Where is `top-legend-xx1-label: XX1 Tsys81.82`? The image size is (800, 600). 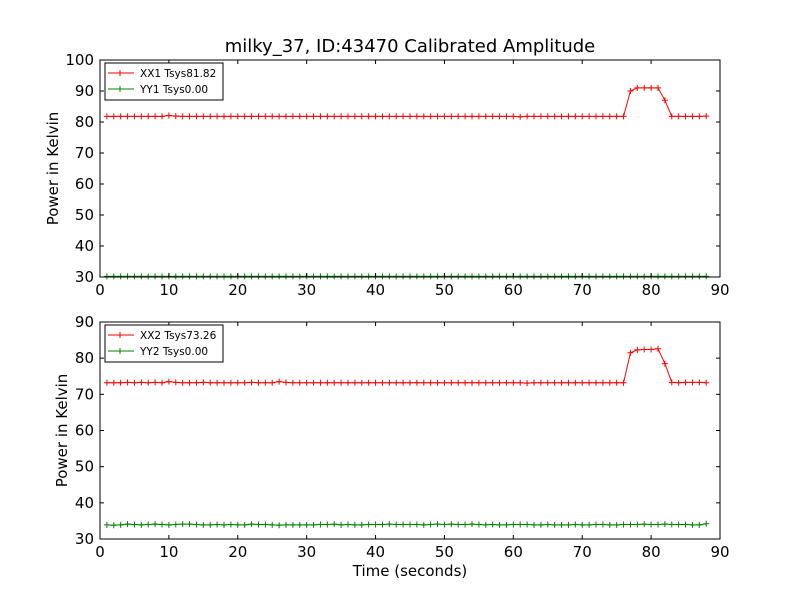 top-legend-xx1-label: XX1 Tsys81.82 is located at coordinates (178, 74).